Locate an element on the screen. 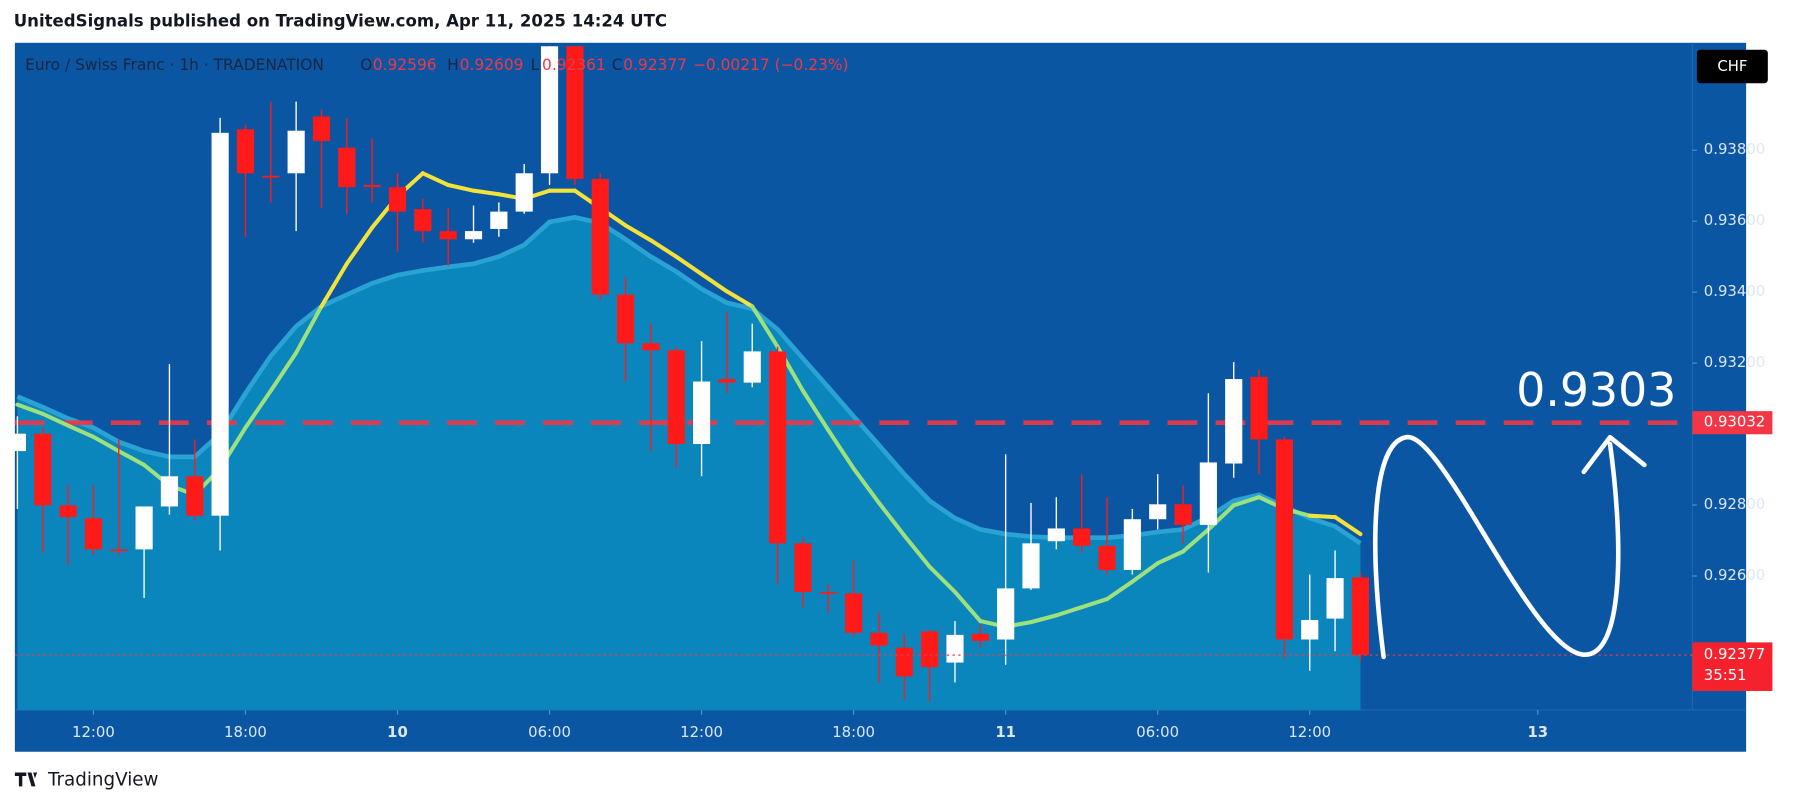  level-label: 0.93032 is located at coordinates (1734, 422).